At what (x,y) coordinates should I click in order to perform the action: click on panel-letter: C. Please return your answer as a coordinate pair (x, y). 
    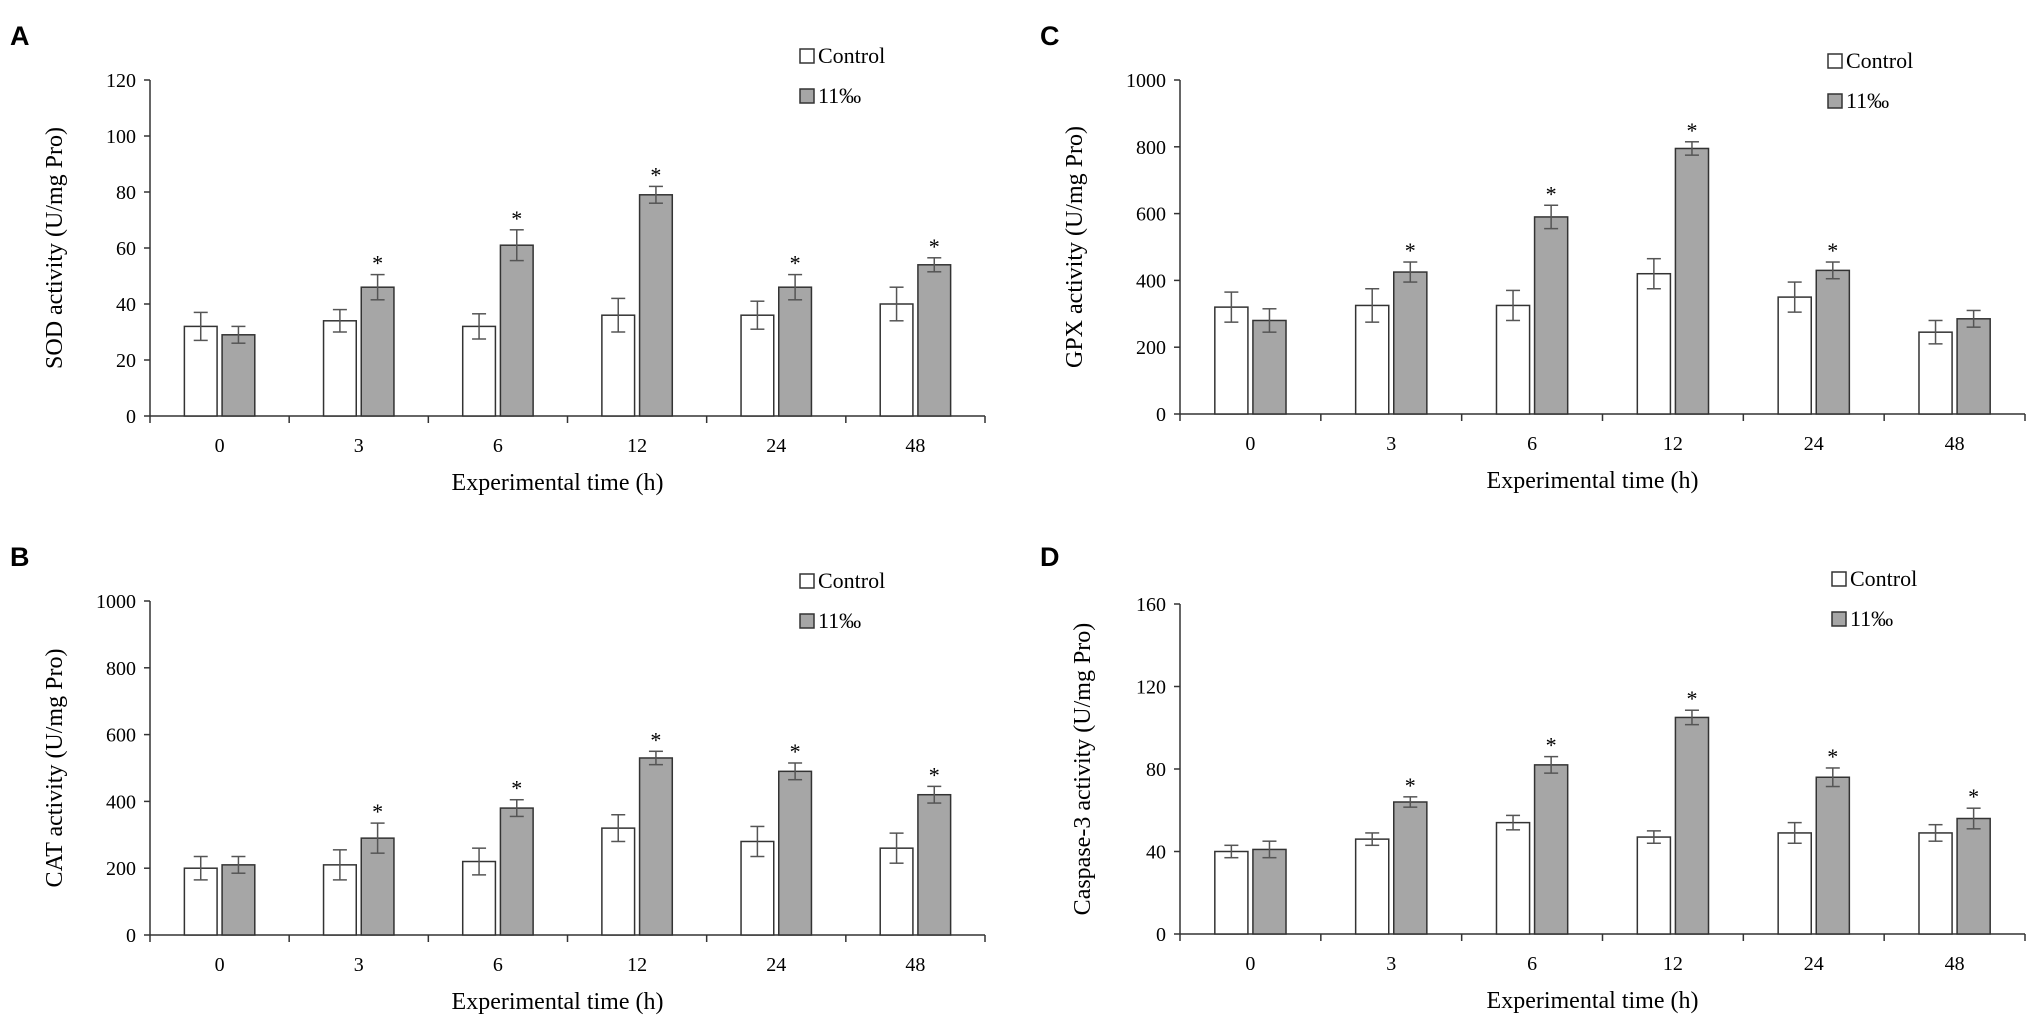
    Looking at the image, I should click on (1050, 36).